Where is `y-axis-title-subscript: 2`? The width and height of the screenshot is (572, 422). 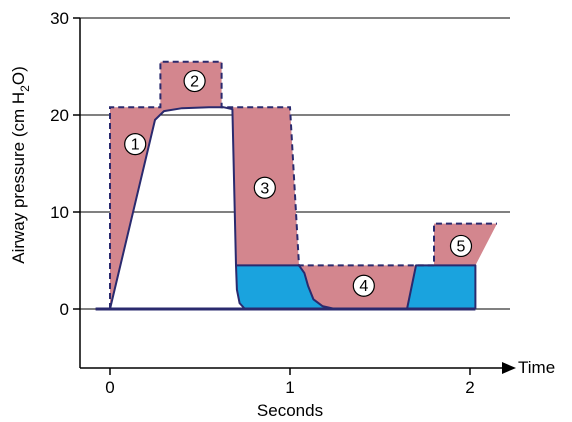 y-axis-title-subscript: 2 is located at coordinates (25, 88).